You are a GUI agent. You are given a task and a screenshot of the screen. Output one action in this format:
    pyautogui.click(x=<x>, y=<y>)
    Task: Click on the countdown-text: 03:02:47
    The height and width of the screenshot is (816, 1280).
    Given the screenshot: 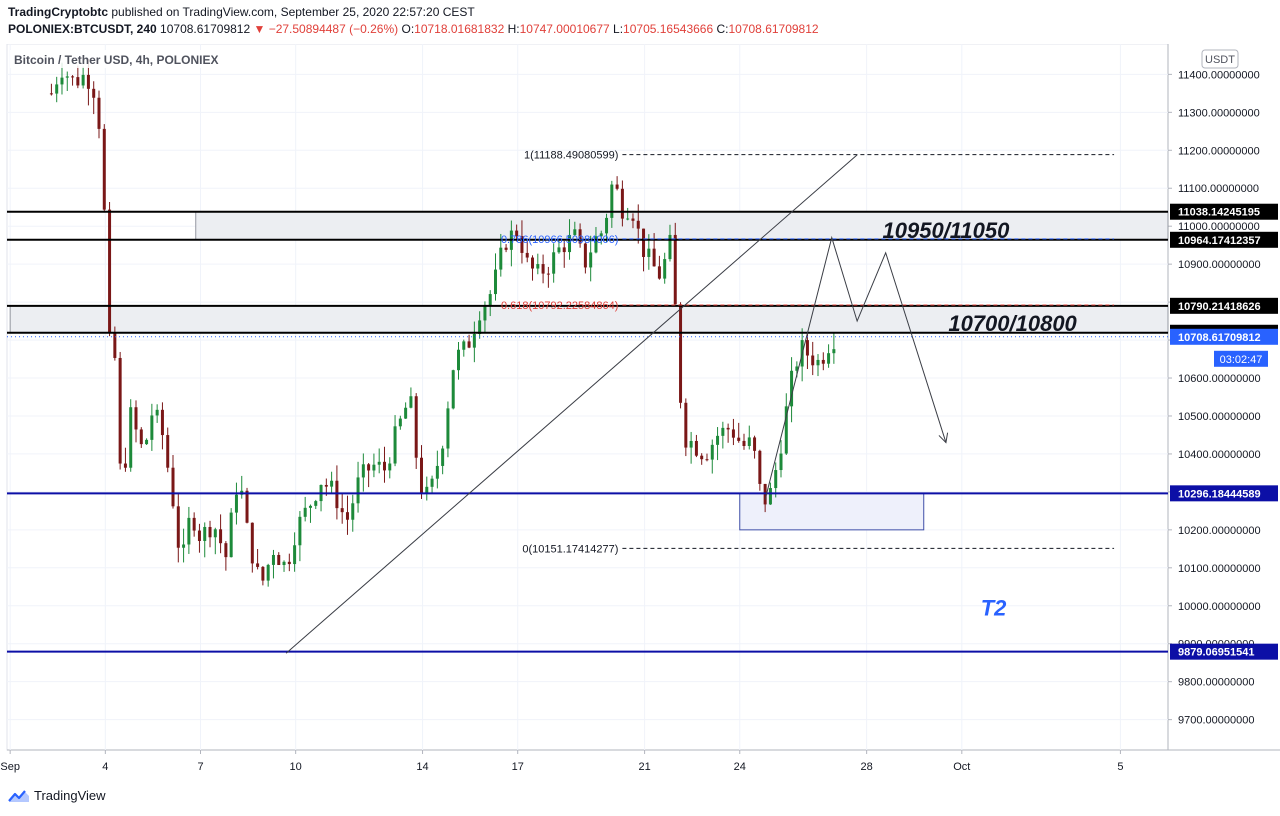 What is the action you would take?
    pyautogui.click(x=1241, y=360)
    